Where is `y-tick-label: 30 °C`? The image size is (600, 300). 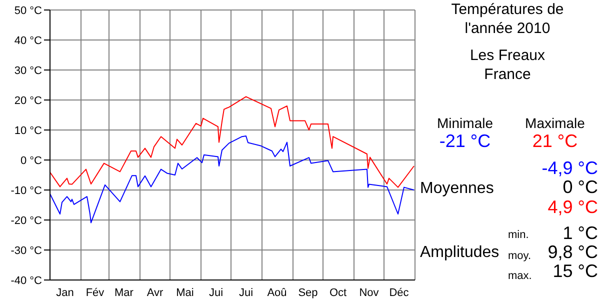 y-tick-label: 30 °C is located at coordinates (28, 70).